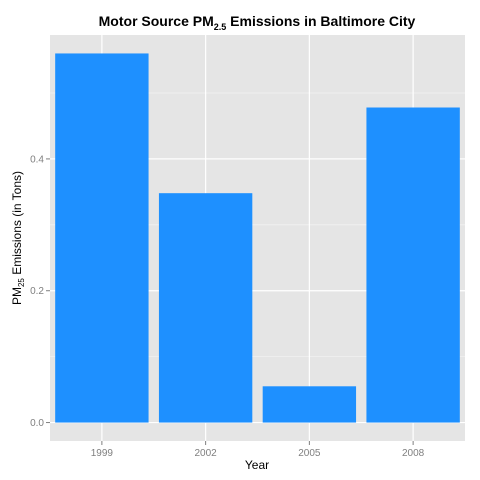 The image size is (480, 480). I want to click on y-axis-ticks: 0.0 0.2 0.4, so click(40, 291).